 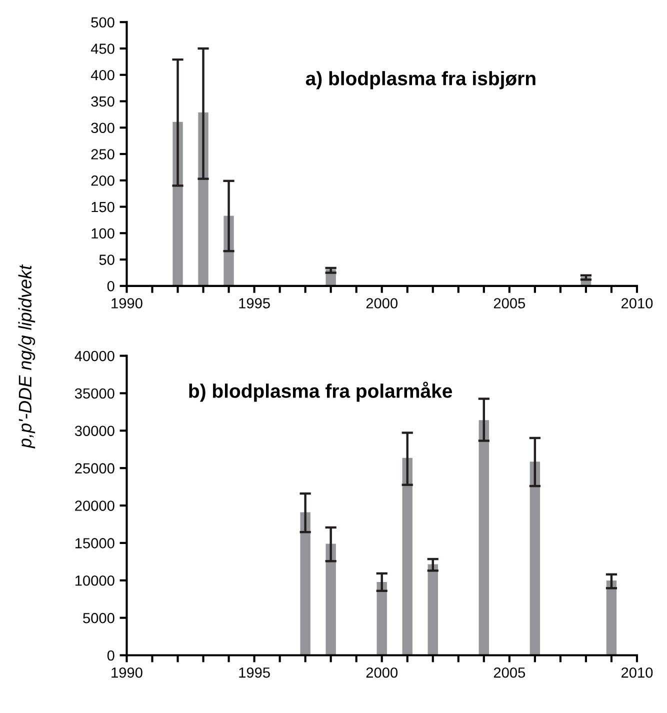 I want to click on text: a) blodplasma fra isbjørn, so click(x=421, y=80).